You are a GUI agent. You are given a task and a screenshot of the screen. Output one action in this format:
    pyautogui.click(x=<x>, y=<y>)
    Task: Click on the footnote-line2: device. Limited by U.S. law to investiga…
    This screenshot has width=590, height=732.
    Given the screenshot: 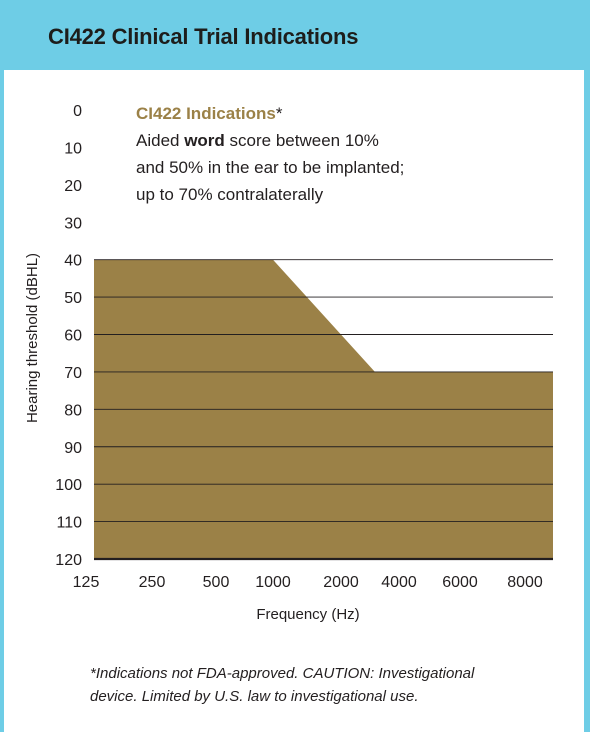 What is the action you would take?
    pyautogui.click(x=254, y=696)
    